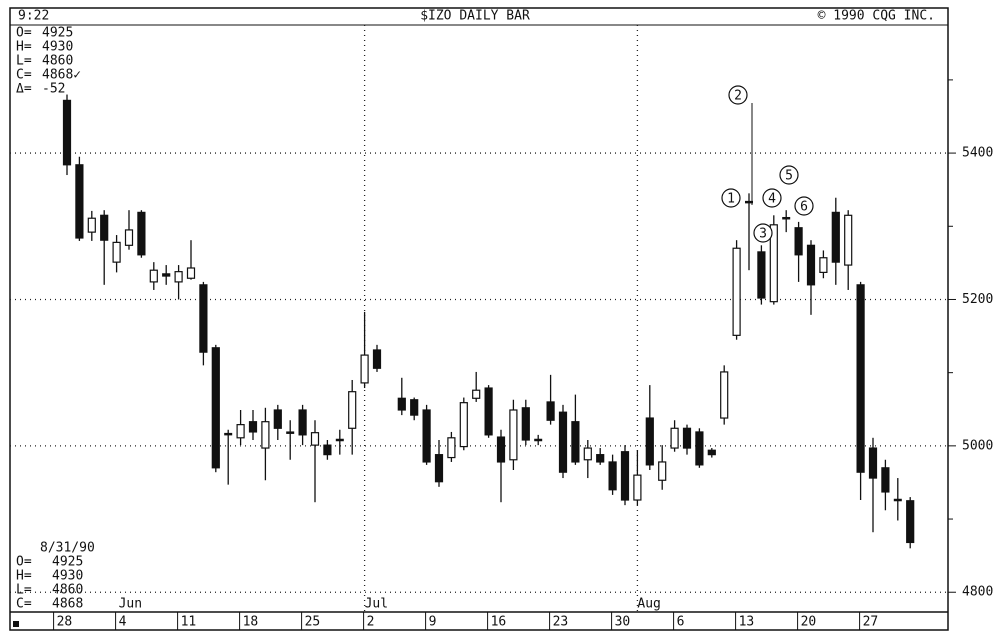 The height and width of the screenshot is (633, 1000). Describe the element at coordinates (871, 622) in the screenshot. I see `x-tick-label: 27` at that location.